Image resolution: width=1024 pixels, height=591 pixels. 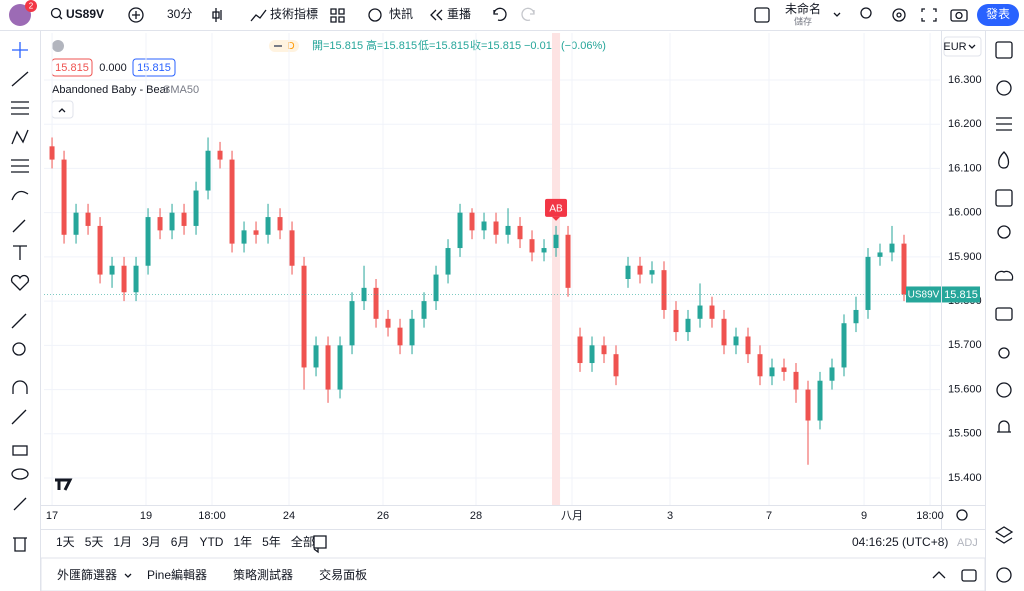 I want to click on settings-icon, so click(x=899, y=15).